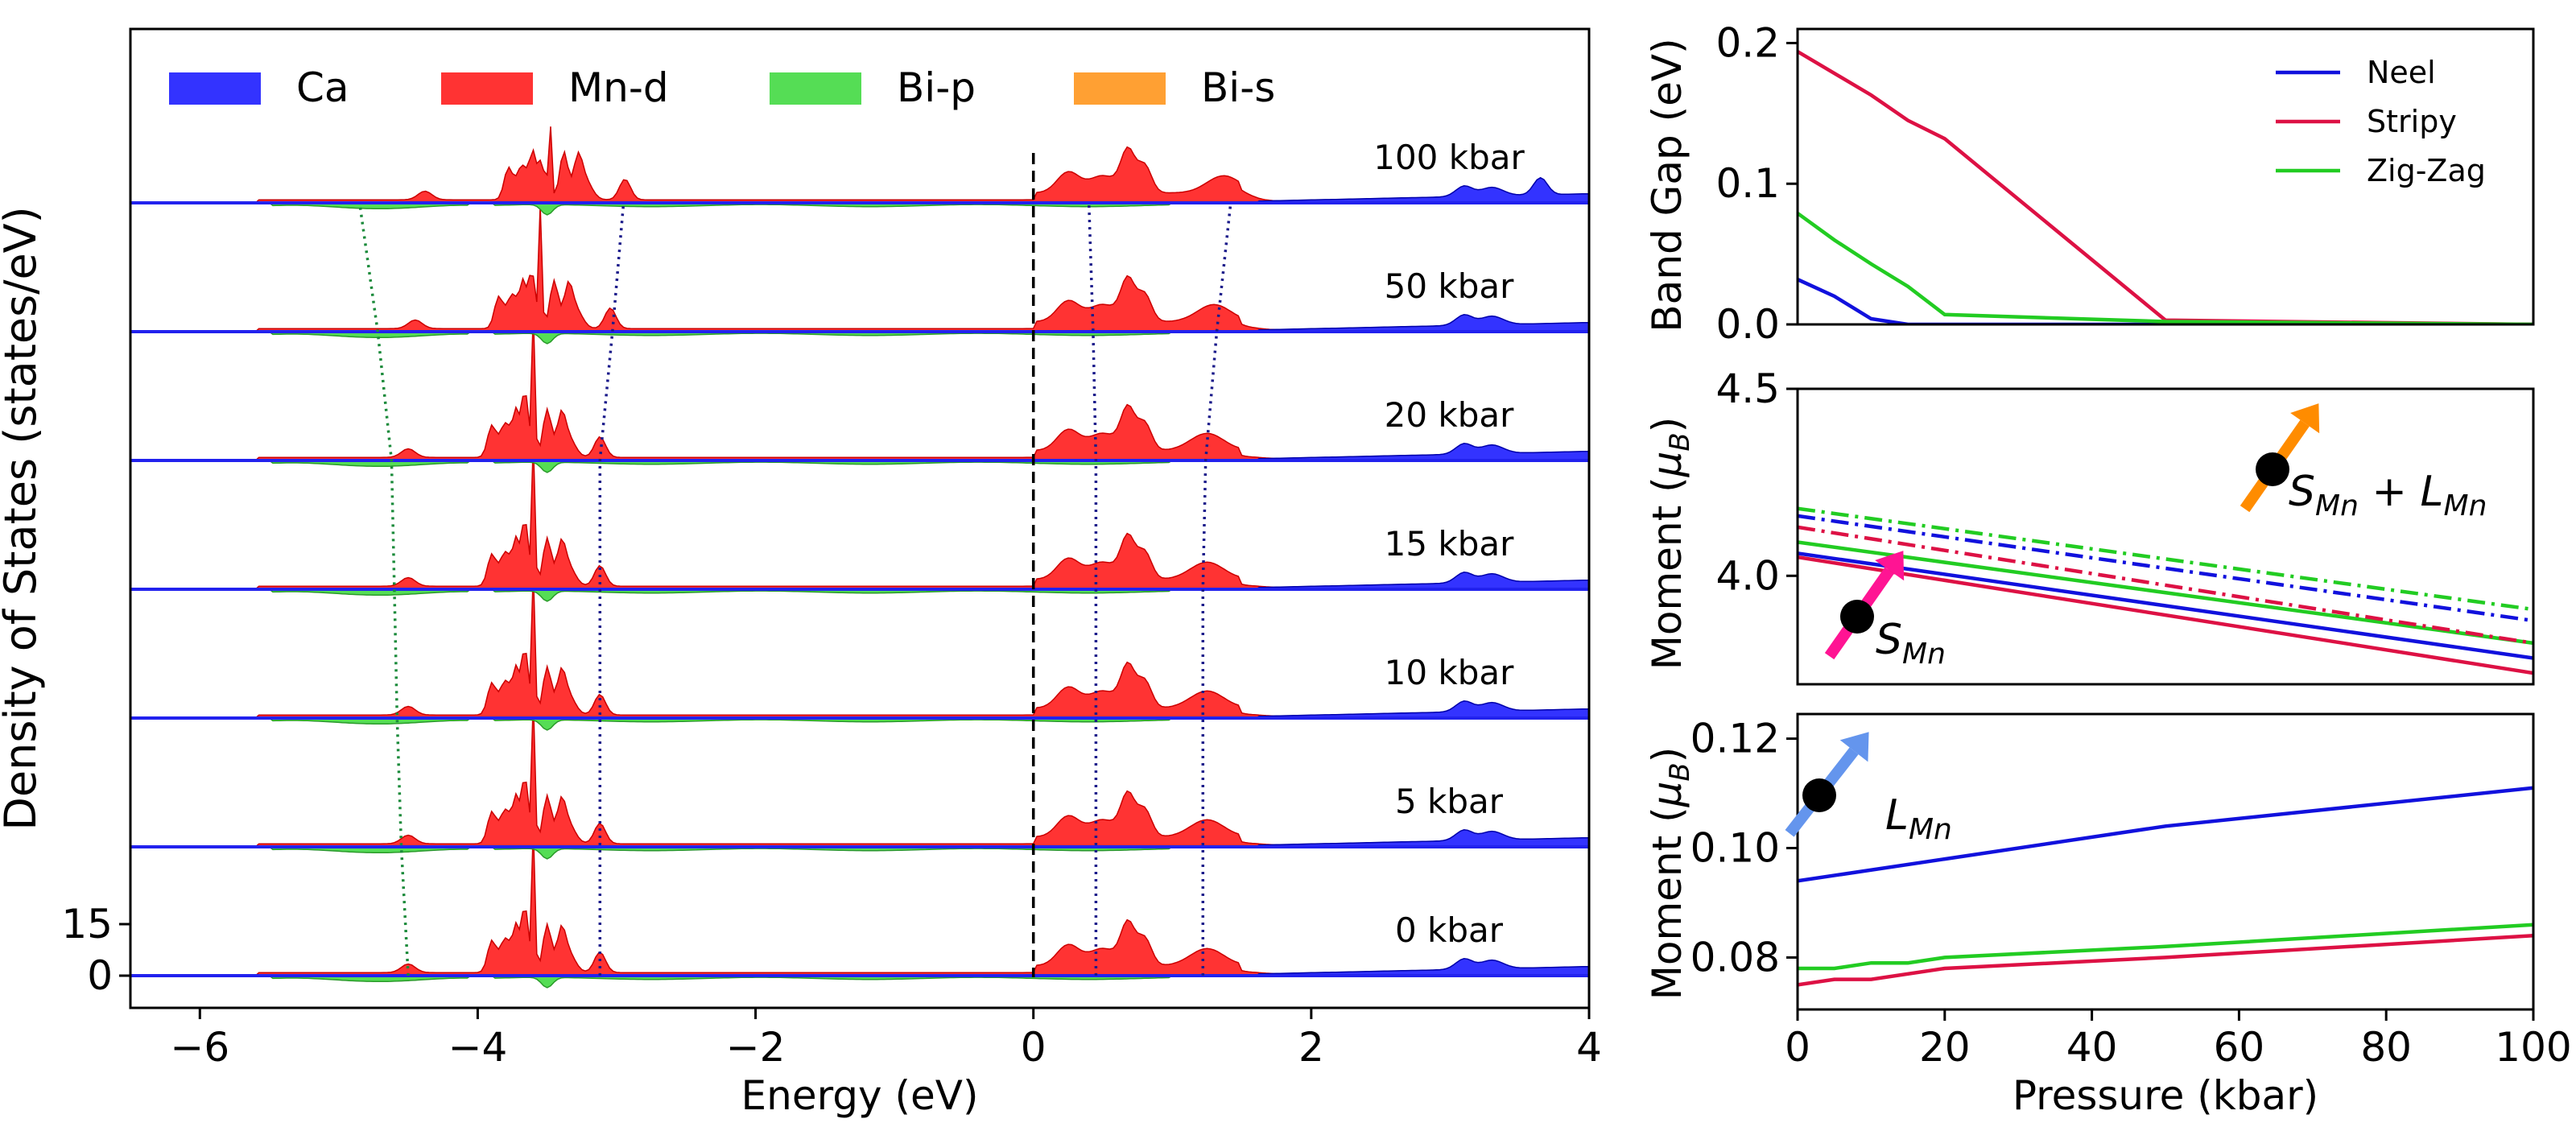 The width and height of the screenshot is (2576, 1127). Describe the element at coordinates (1747, 183) in the screenshot. I see `band-gap-y-tick-label: 0.1` at that location.